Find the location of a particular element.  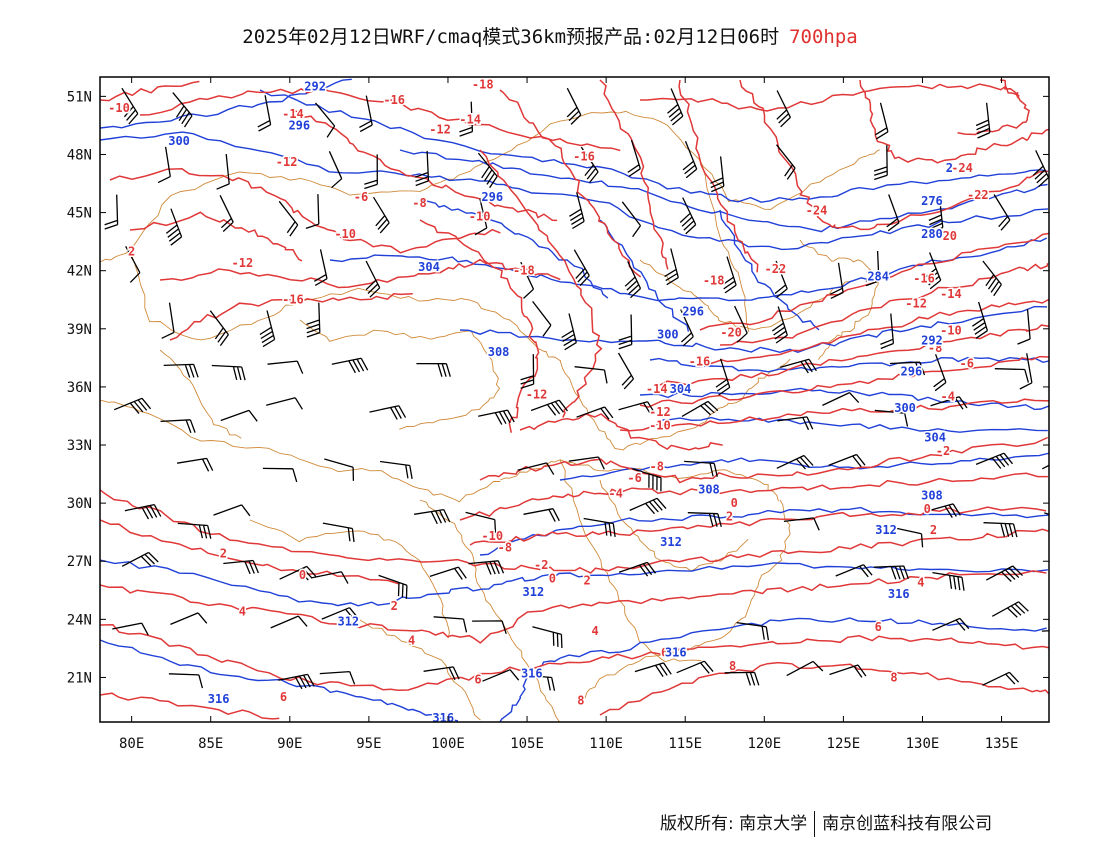

temperature-label: 6 is located at coordinates (283, 697).